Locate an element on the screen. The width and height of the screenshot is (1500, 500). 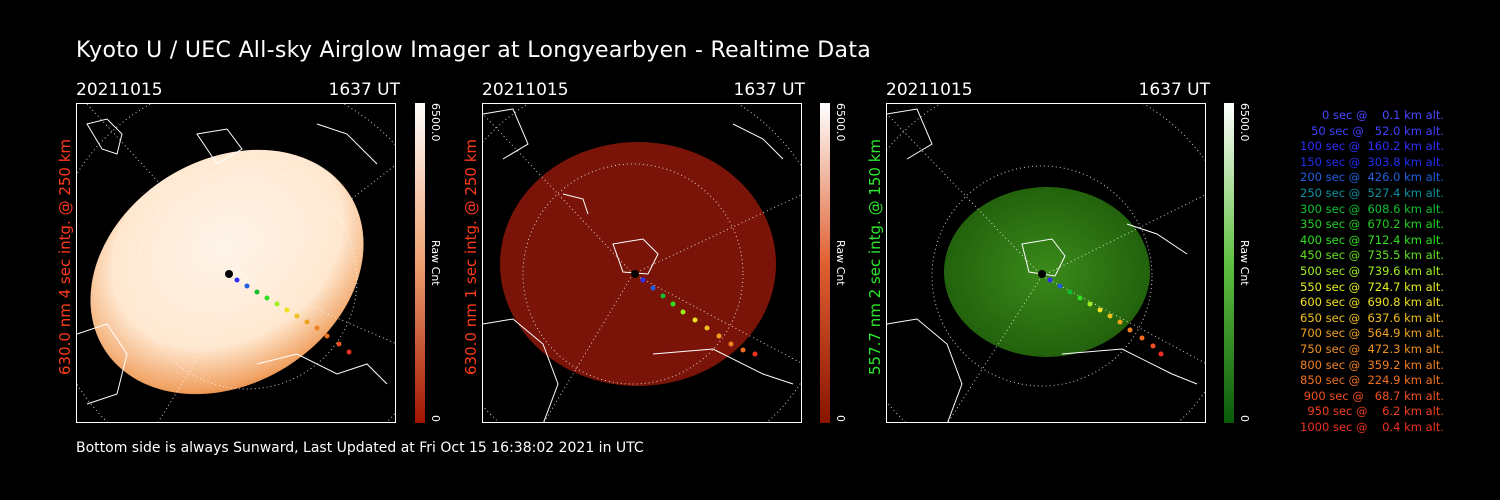
panel-3-cbar-max: 6500.0 is located at coordinates (1244, 122).